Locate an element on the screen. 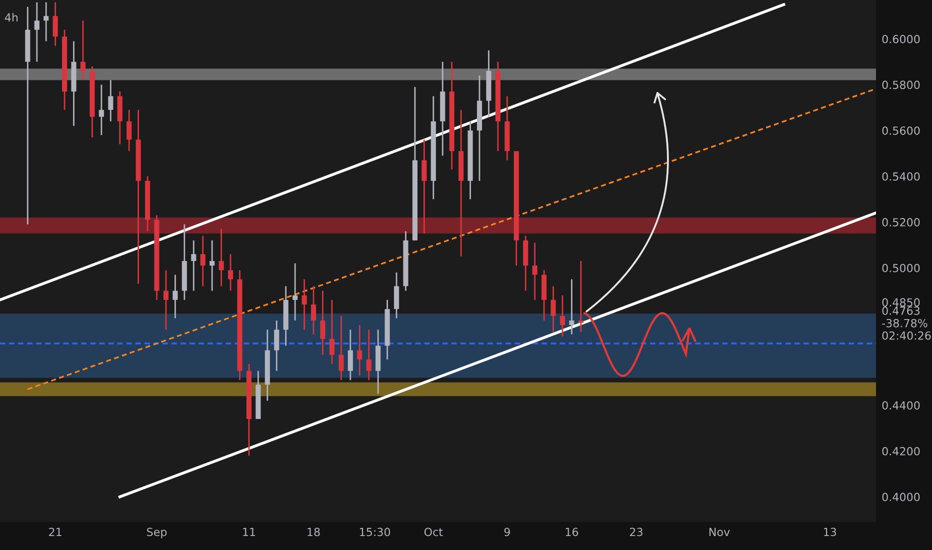 This screenshot has width=932, height=550. text: 4h is located at coordinates (11, 17).